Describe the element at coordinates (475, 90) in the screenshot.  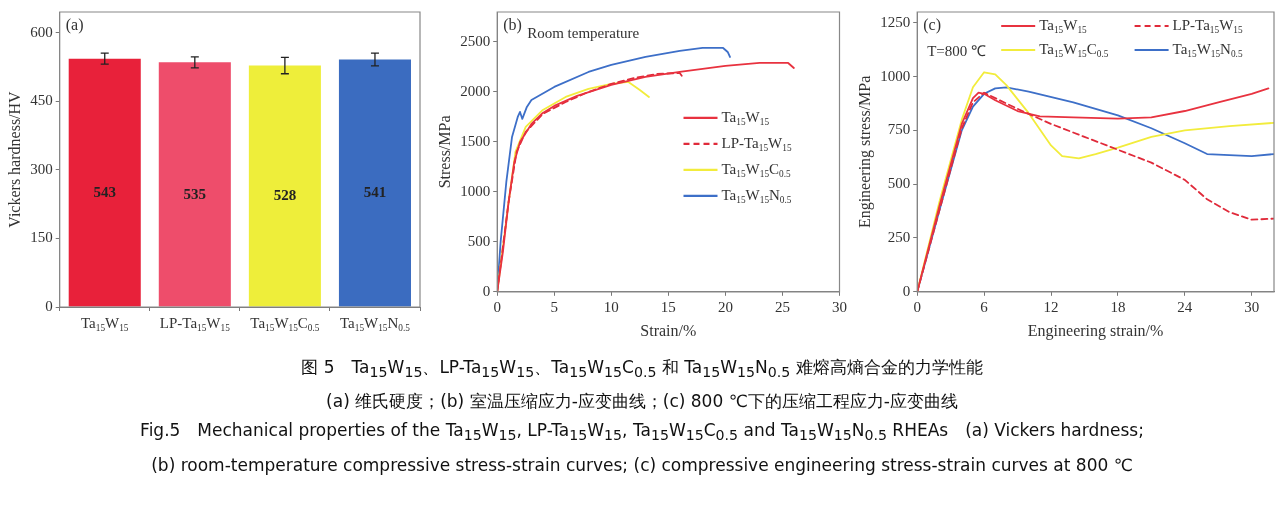
I see `y-tick-label: 2000` at that location.